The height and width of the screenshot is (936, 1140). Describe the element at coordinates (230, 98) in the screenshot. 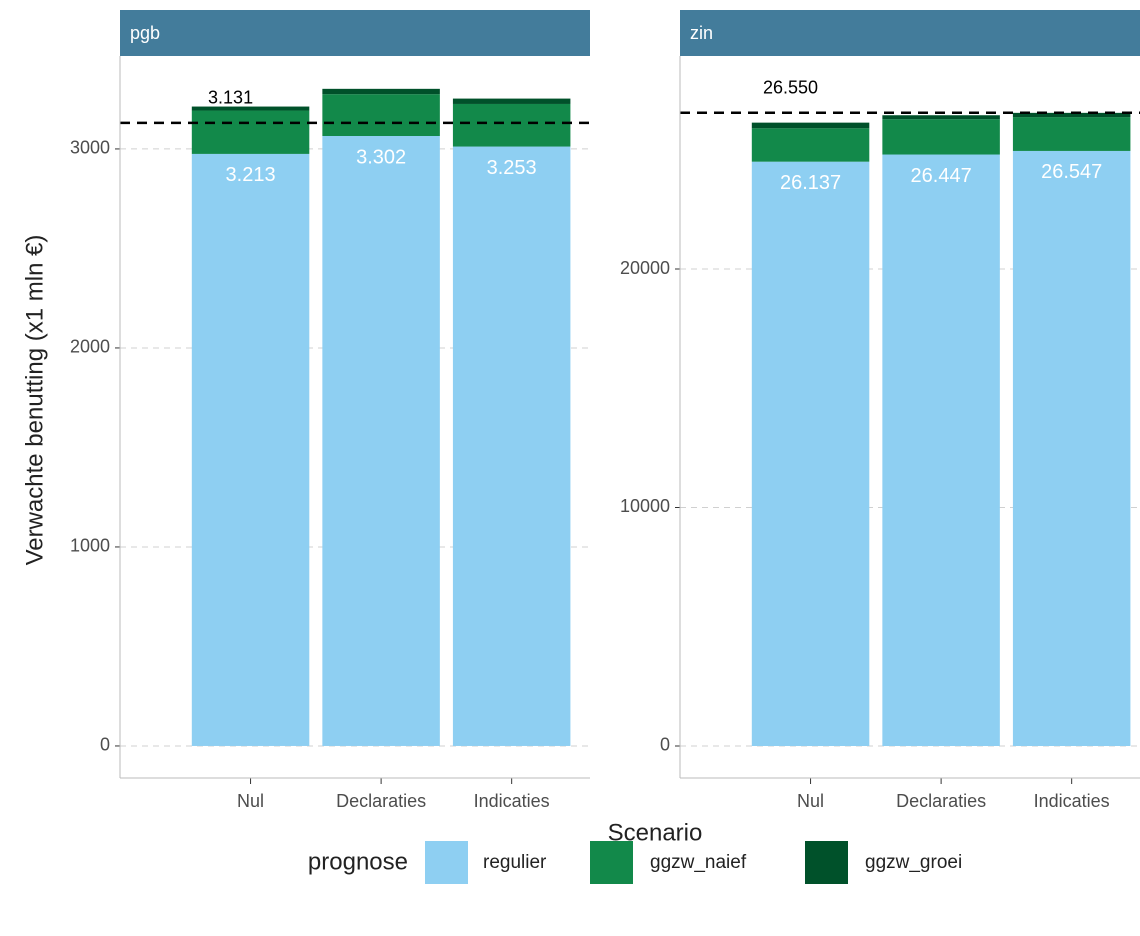

I see `reference-label: 3.131` at that location.